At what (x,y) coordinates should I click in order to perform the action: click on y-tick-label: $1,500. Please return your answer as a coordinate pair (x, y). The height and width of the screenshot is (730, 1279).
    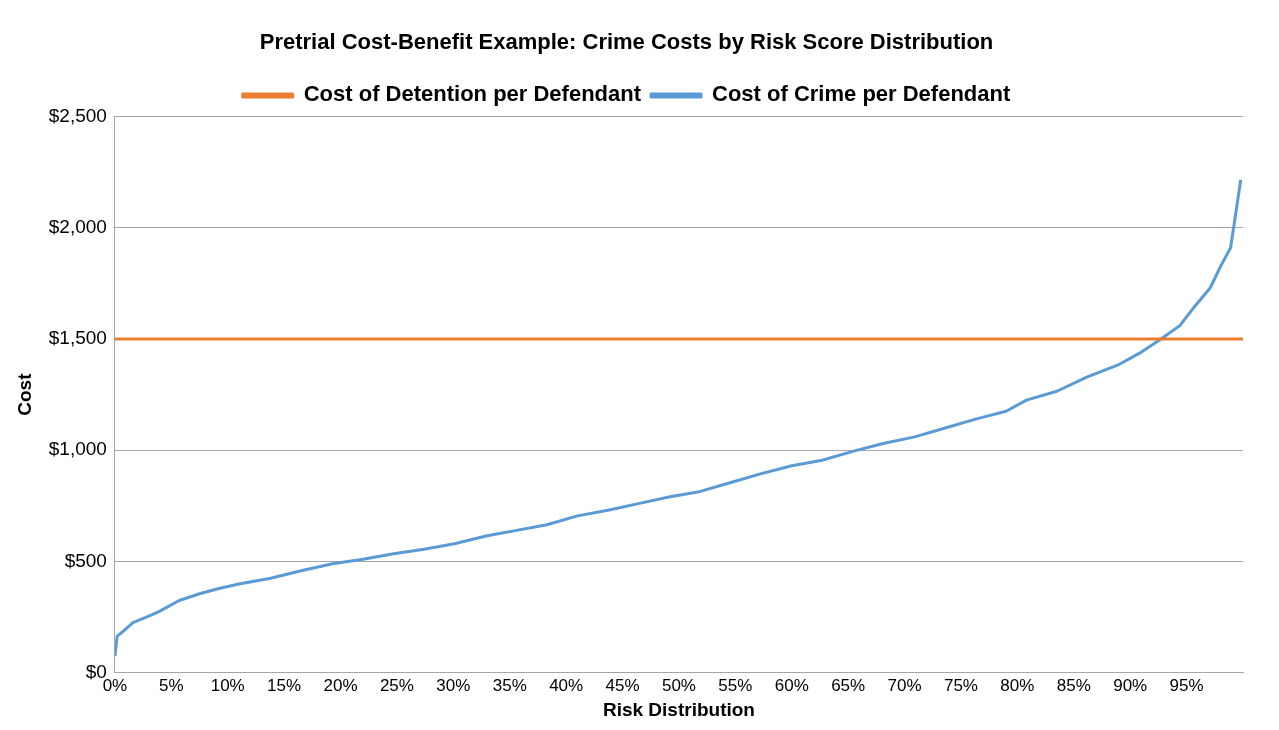
    Looking at the image, I should click on (77, 338).